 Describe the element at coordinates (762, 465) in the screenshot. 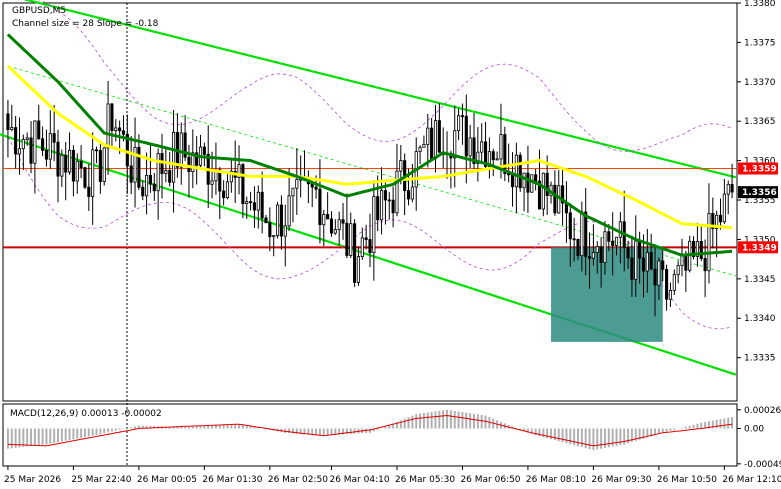

I see `macd-tick-label: -0.00049` at that location.